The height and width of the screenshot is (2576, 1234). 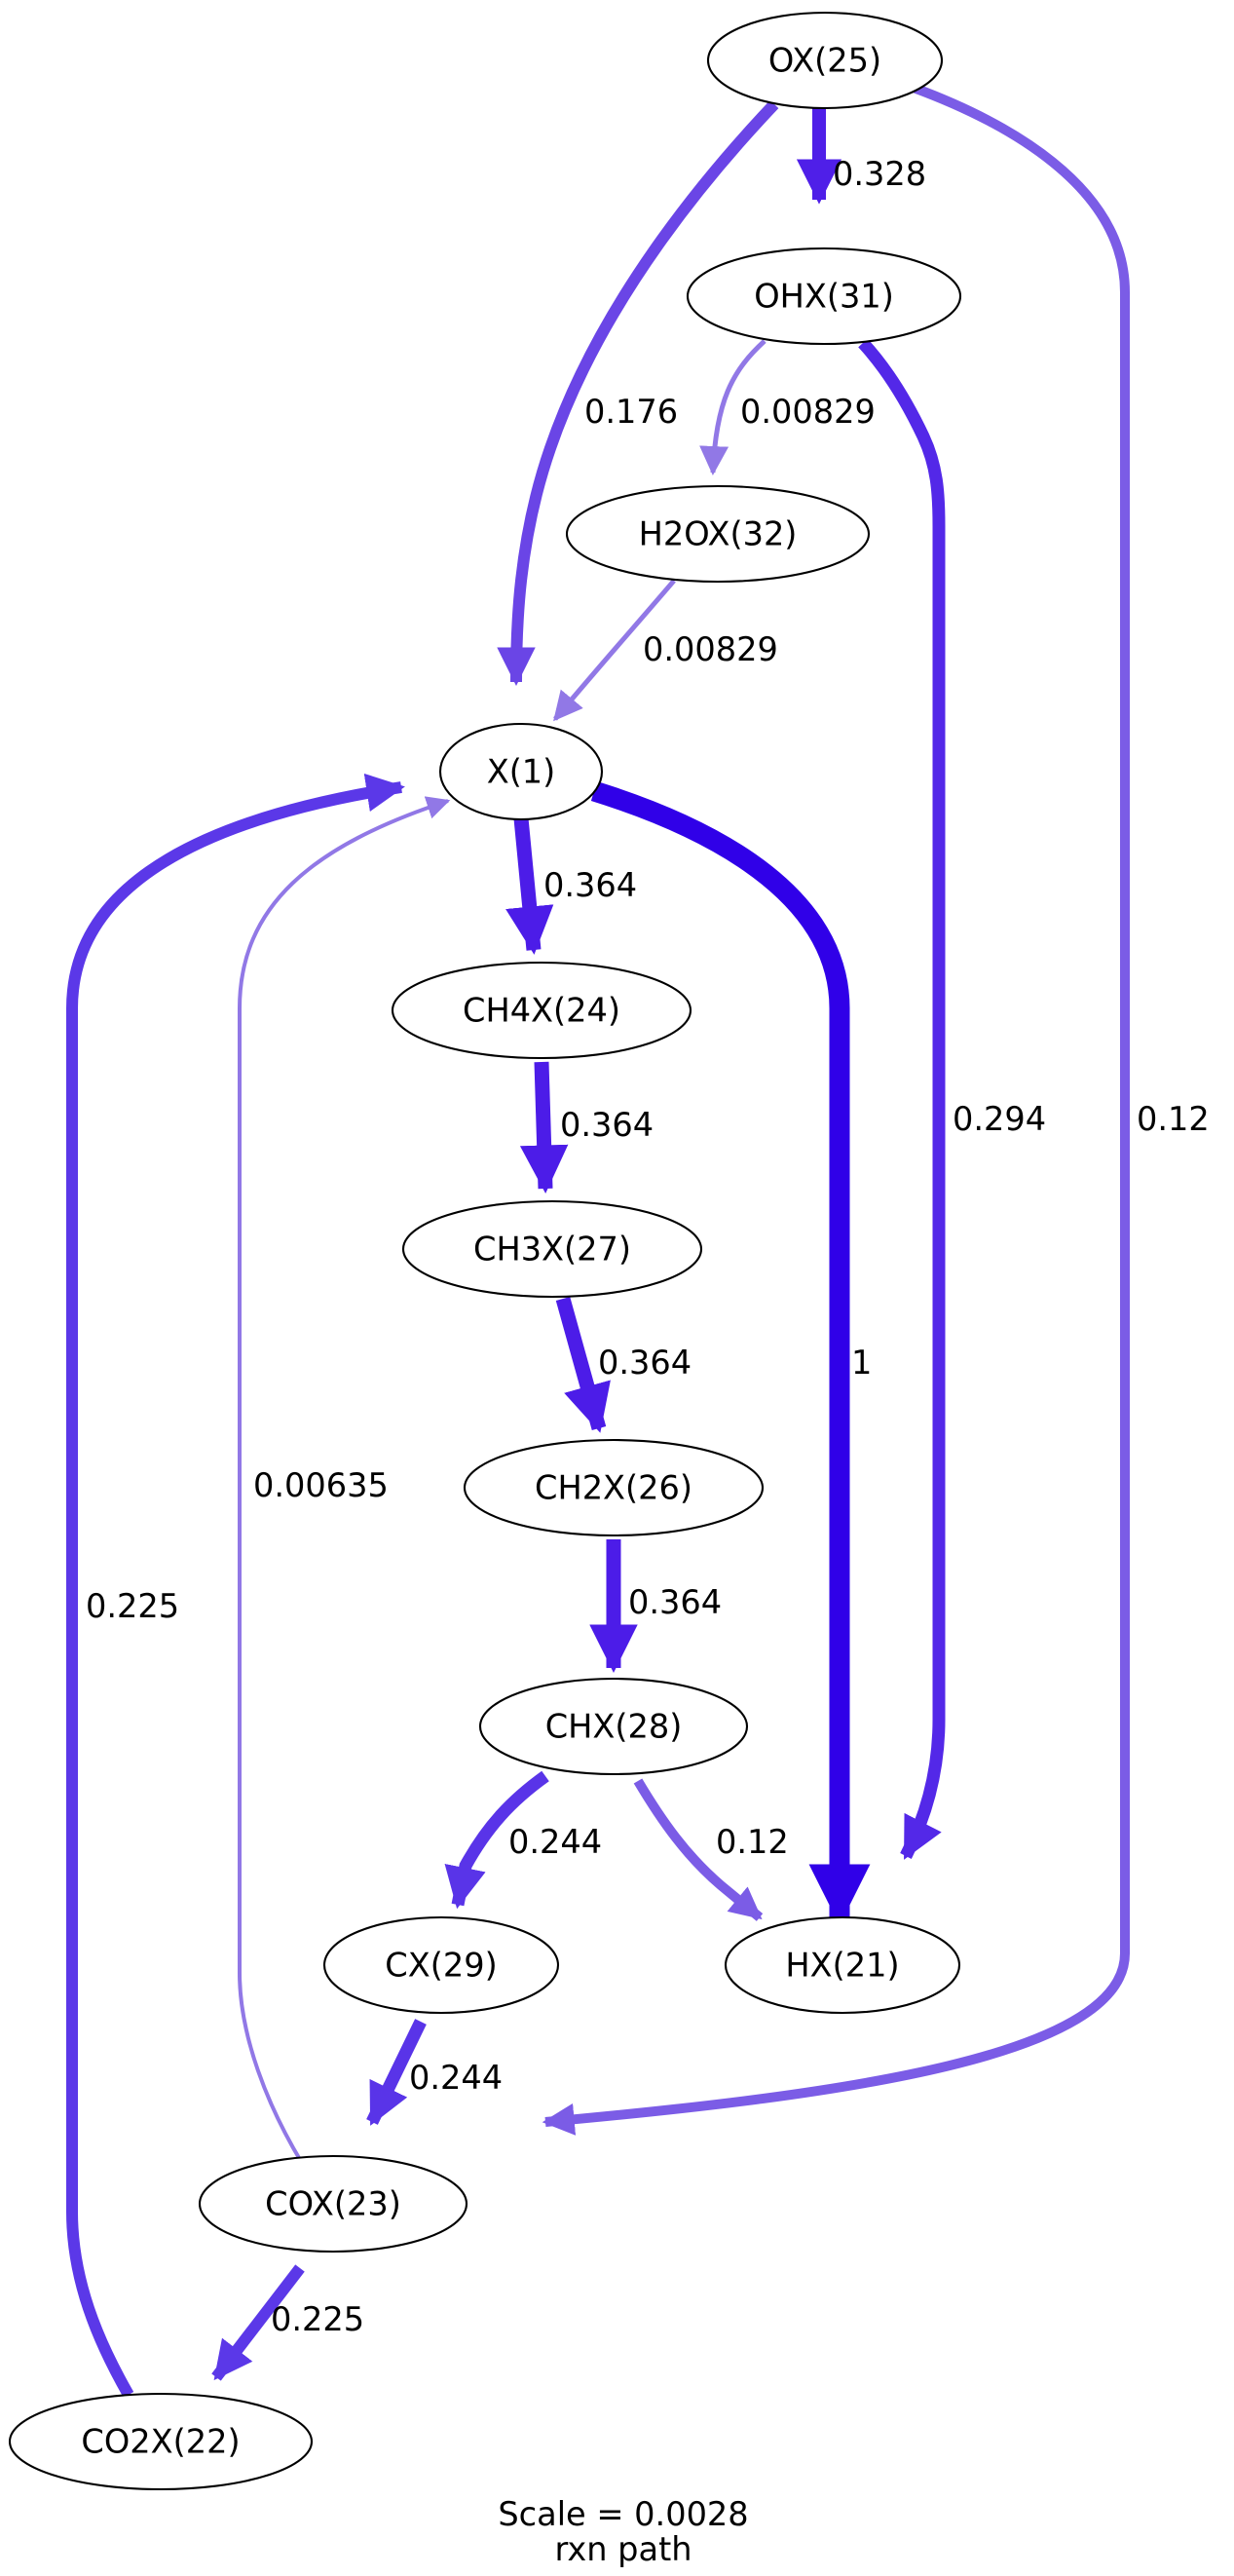 I want to click on node-cox23: COX(23), so click(x=333, y=2204).